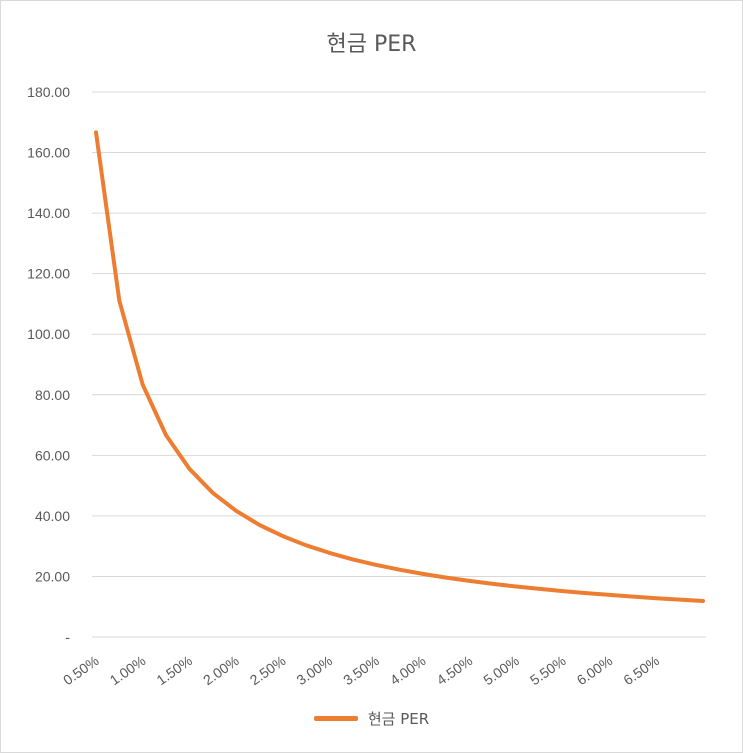 The width and height of the screenshot is (743, 753). Describe the element at coordinates (67, 637) in the screenshot. I see `y-tick-label: -` at that location.